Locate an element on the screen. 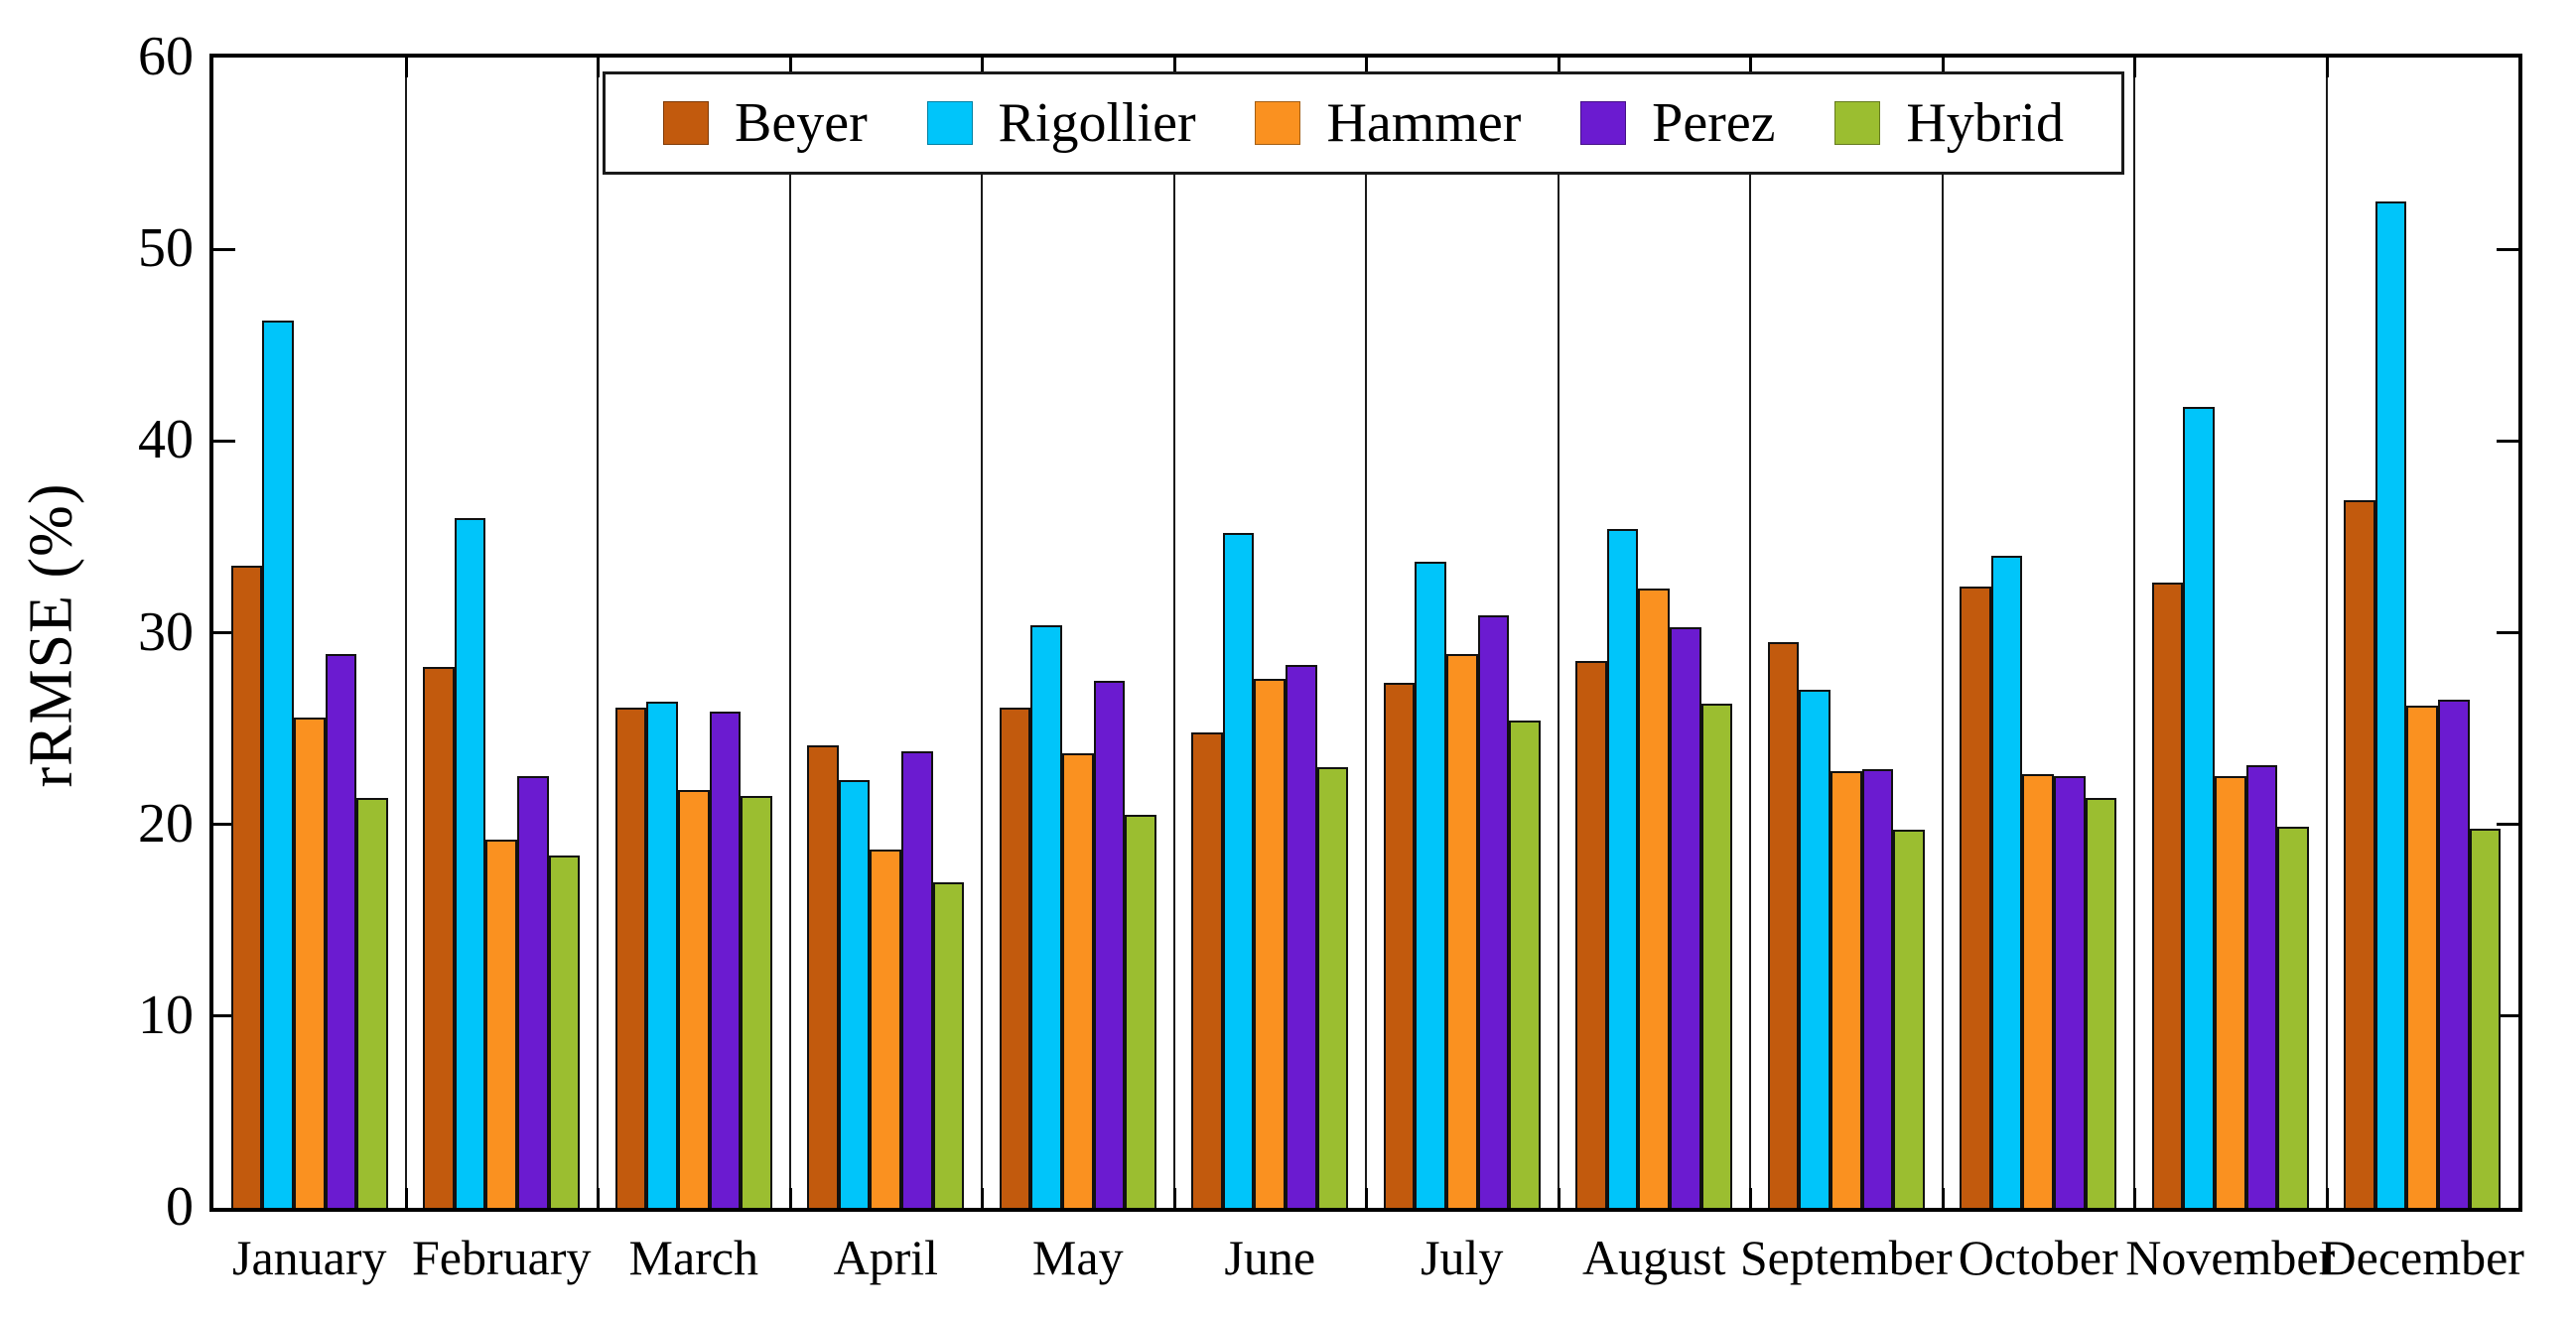 The image size is (2576, 1318). bar-rigollier-july is located at coordinates (1430, 885).